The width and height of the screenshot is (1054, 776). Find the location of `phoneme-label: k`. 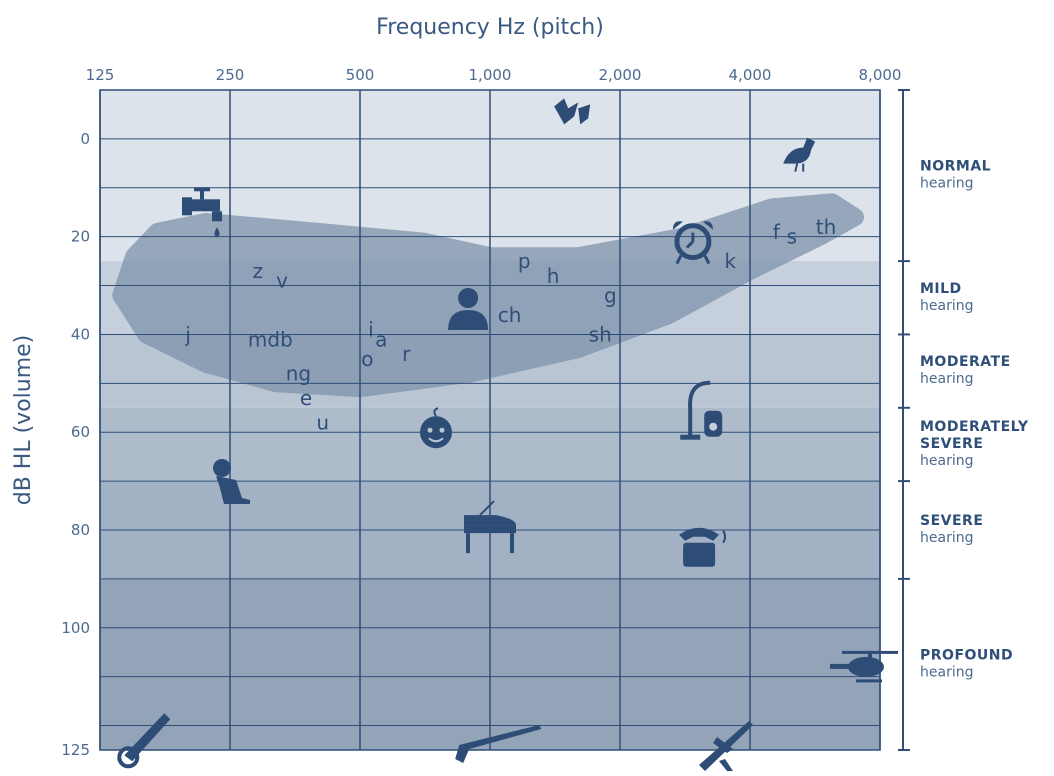

phoneme-label: k is located at coordinates (730, 261).